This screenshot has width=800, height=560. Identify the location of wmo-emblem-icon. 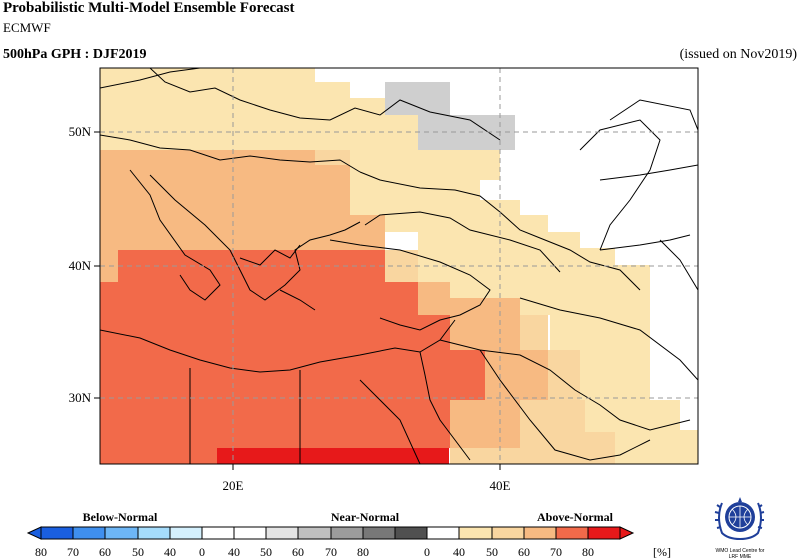
(739, 519).